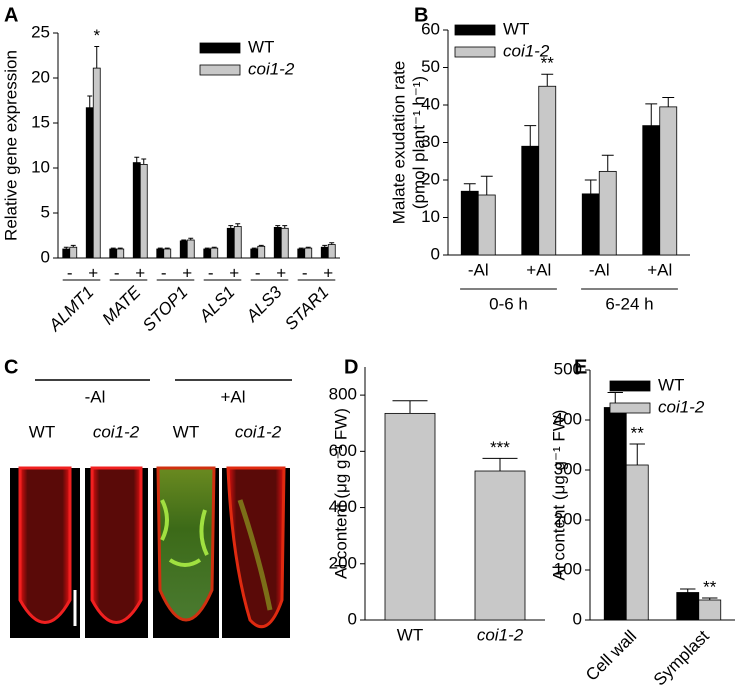 This screenshot has width=740, height=698. What do you see at coordinates (629, 303) in the screenshot?
I see `group-label: 6-24 h` at bounding box center [629, 303].